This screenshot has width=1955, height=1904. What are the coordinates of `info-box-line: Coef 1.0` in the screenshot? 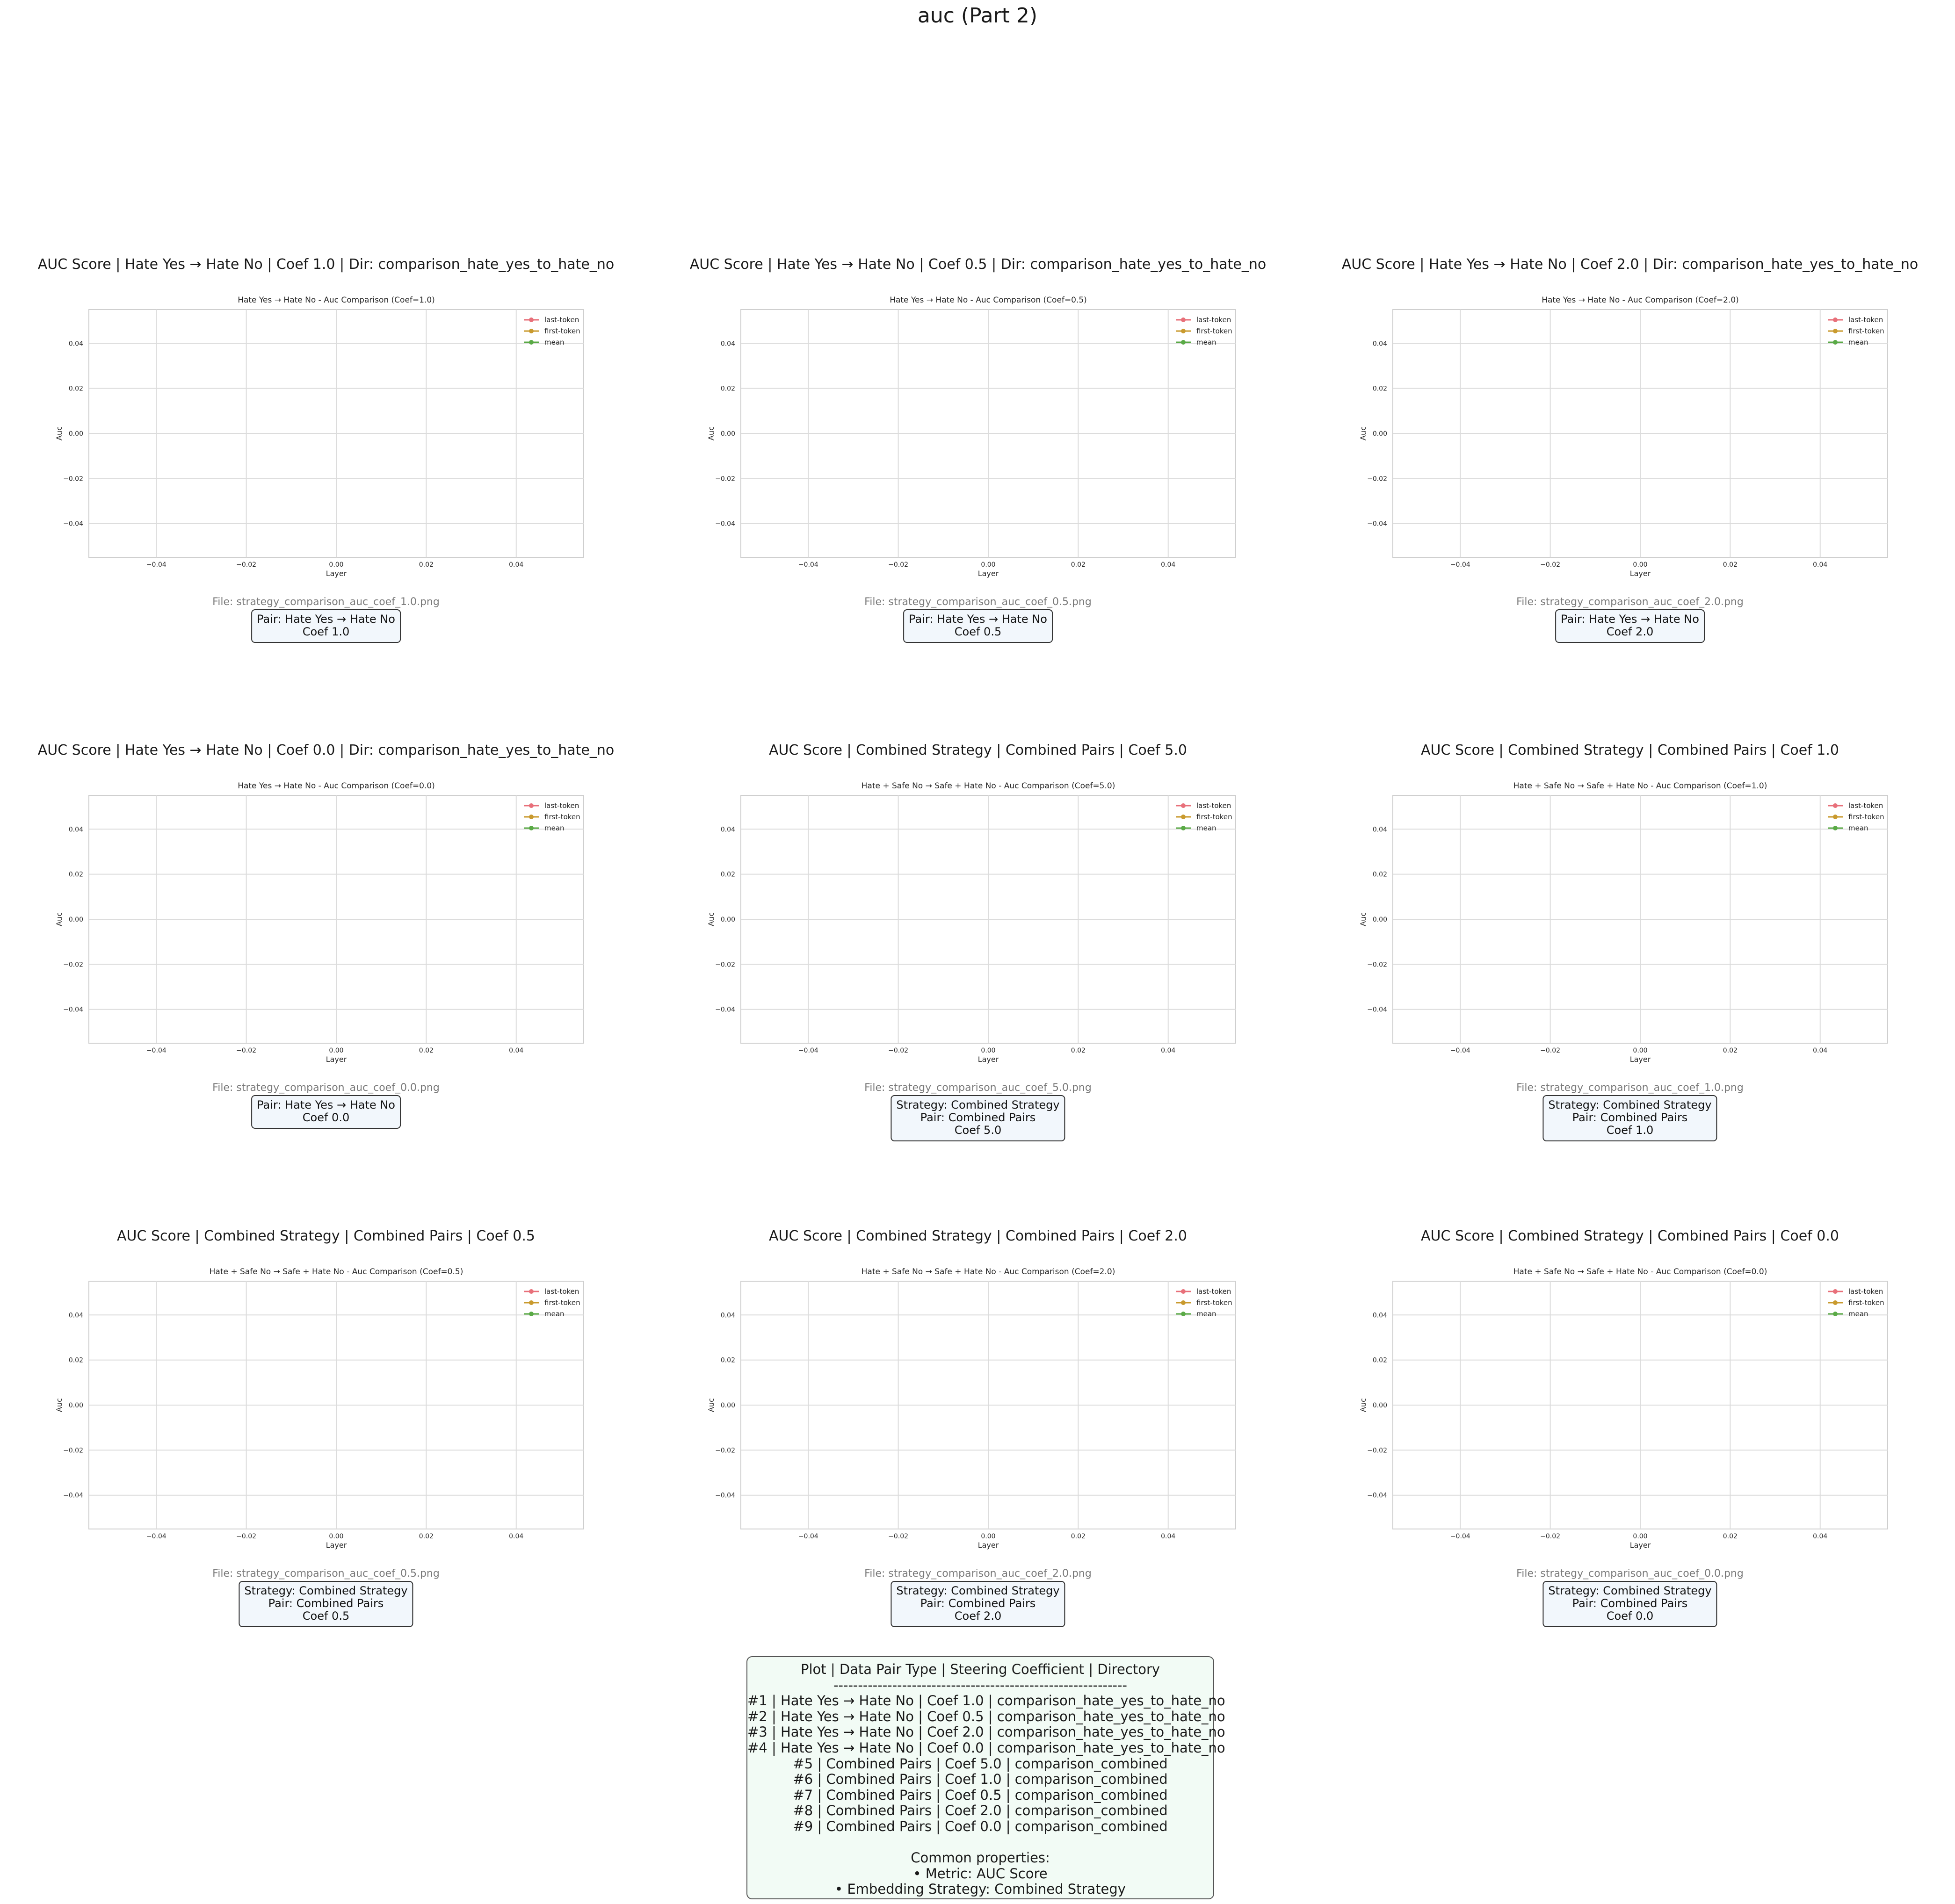 It's located at (1630, 1130).